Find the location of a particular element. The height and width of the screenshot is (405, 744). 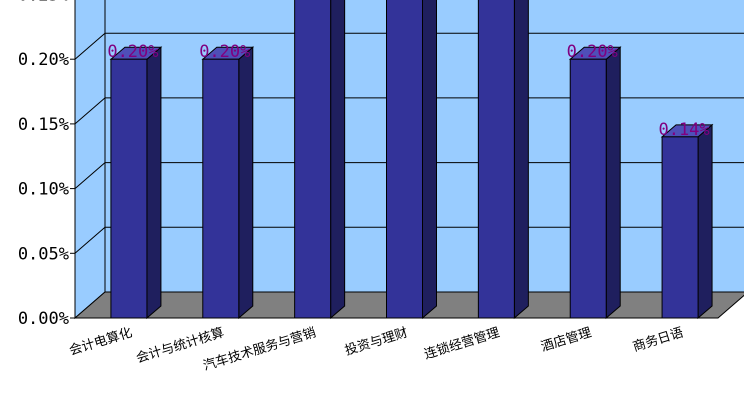

category-label: 连锁经营管理 is located at coordinates (461, 344).